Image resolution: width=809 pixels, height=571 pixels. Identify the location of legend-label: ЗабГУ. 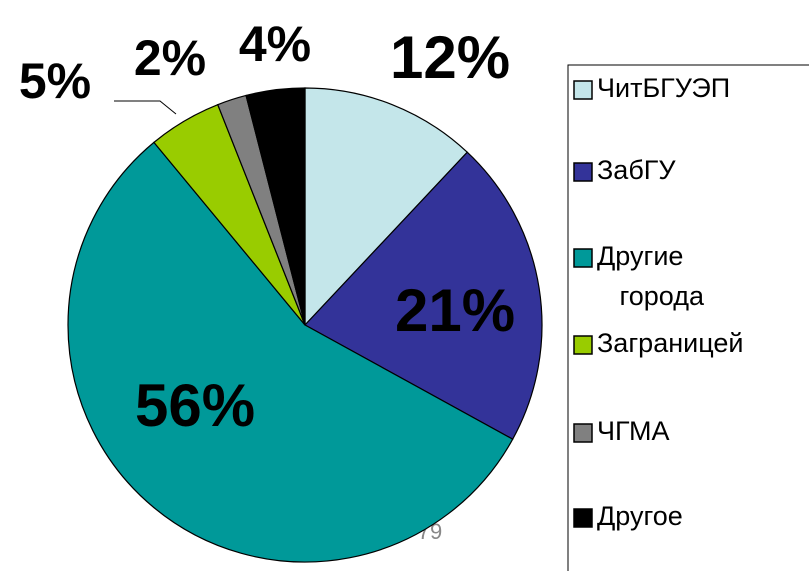
(636, 170).